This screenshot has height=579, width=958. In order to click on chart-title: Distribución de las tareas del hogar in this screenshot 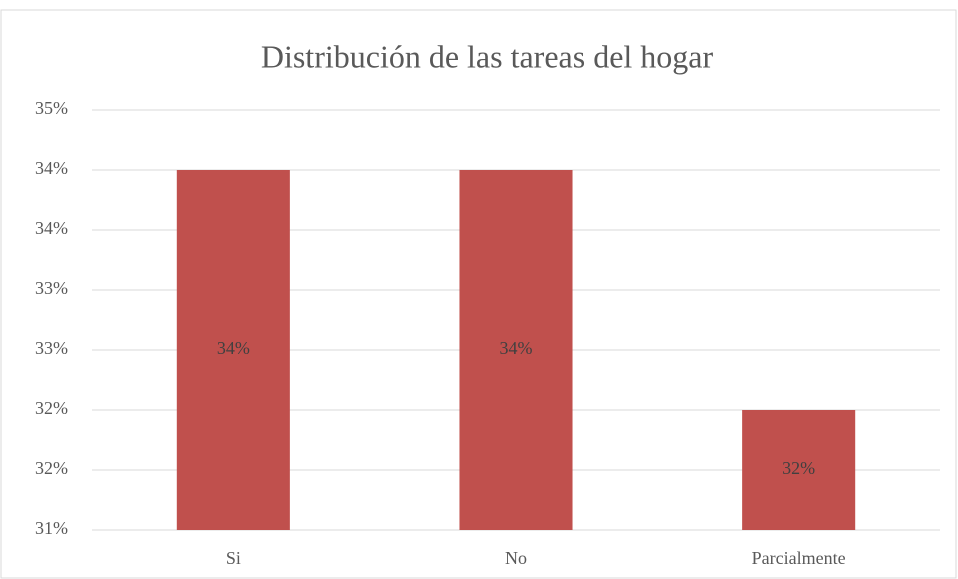, I will do `click(487, 56)`.